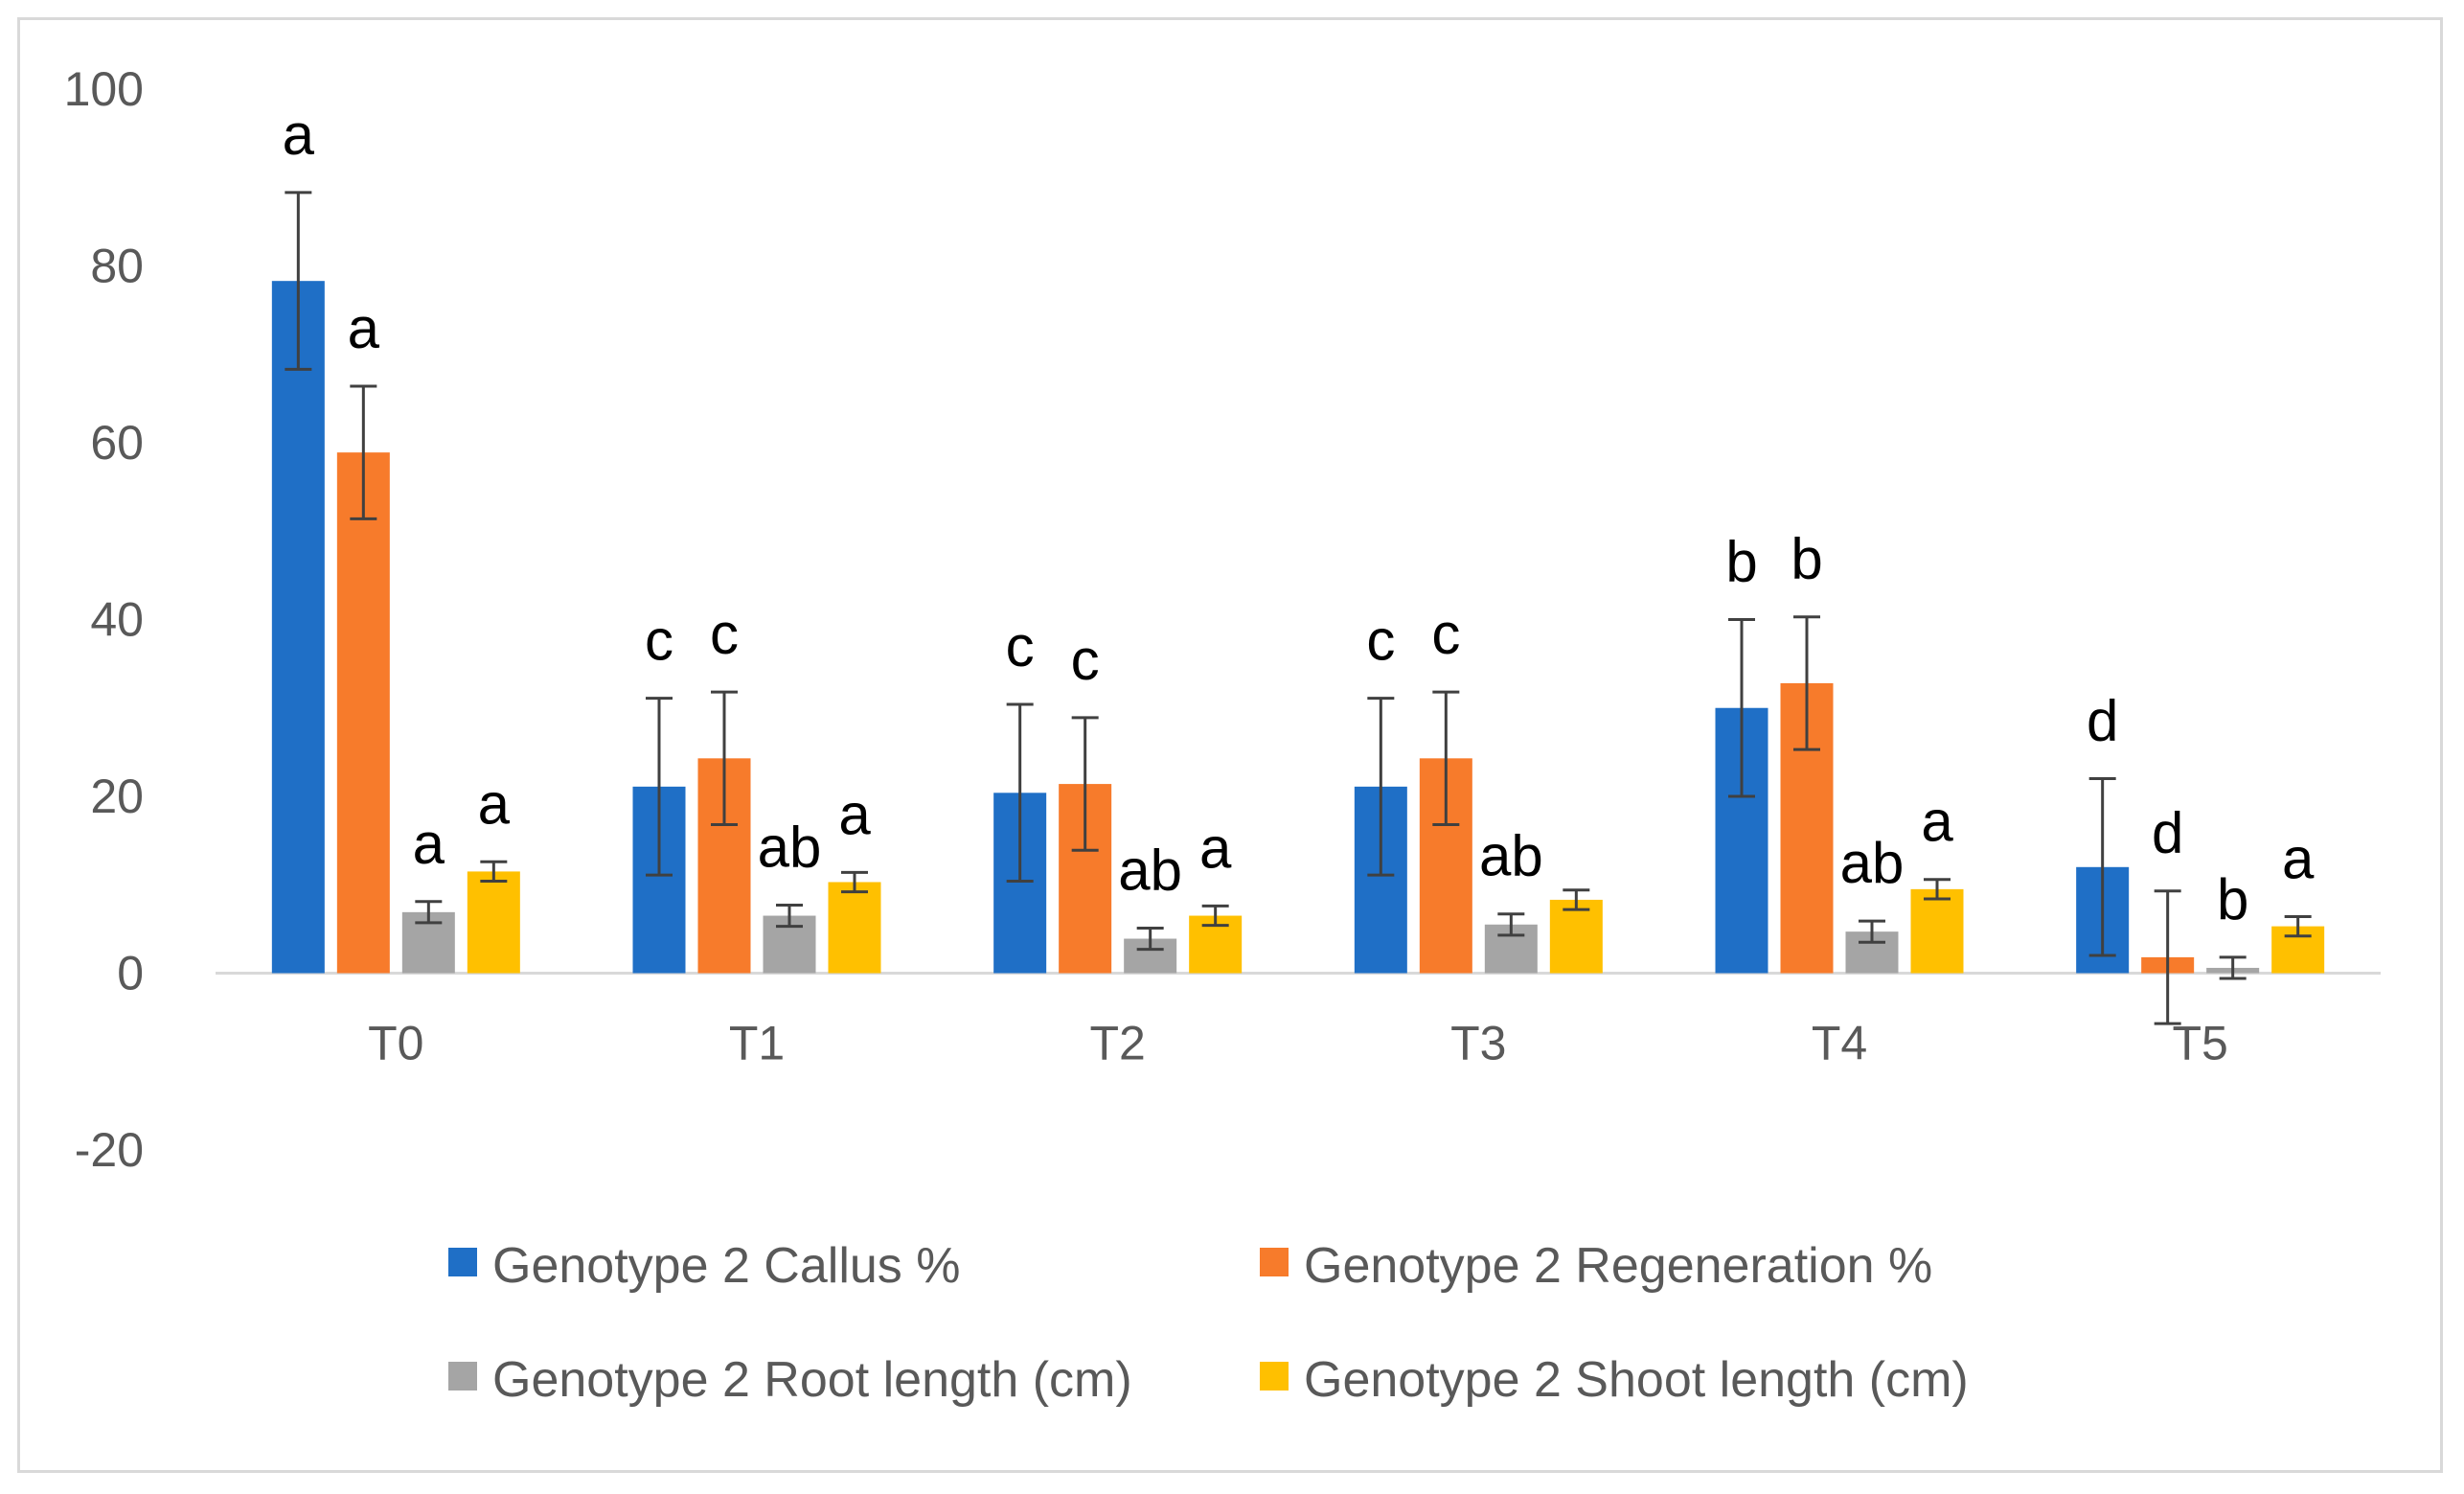 Image resolution: width=2464 pixels, height=1494 pixels. Describe the element at coordinates (395, 1044) in the screenshot. I see `x-tick-label: T0` at that location.